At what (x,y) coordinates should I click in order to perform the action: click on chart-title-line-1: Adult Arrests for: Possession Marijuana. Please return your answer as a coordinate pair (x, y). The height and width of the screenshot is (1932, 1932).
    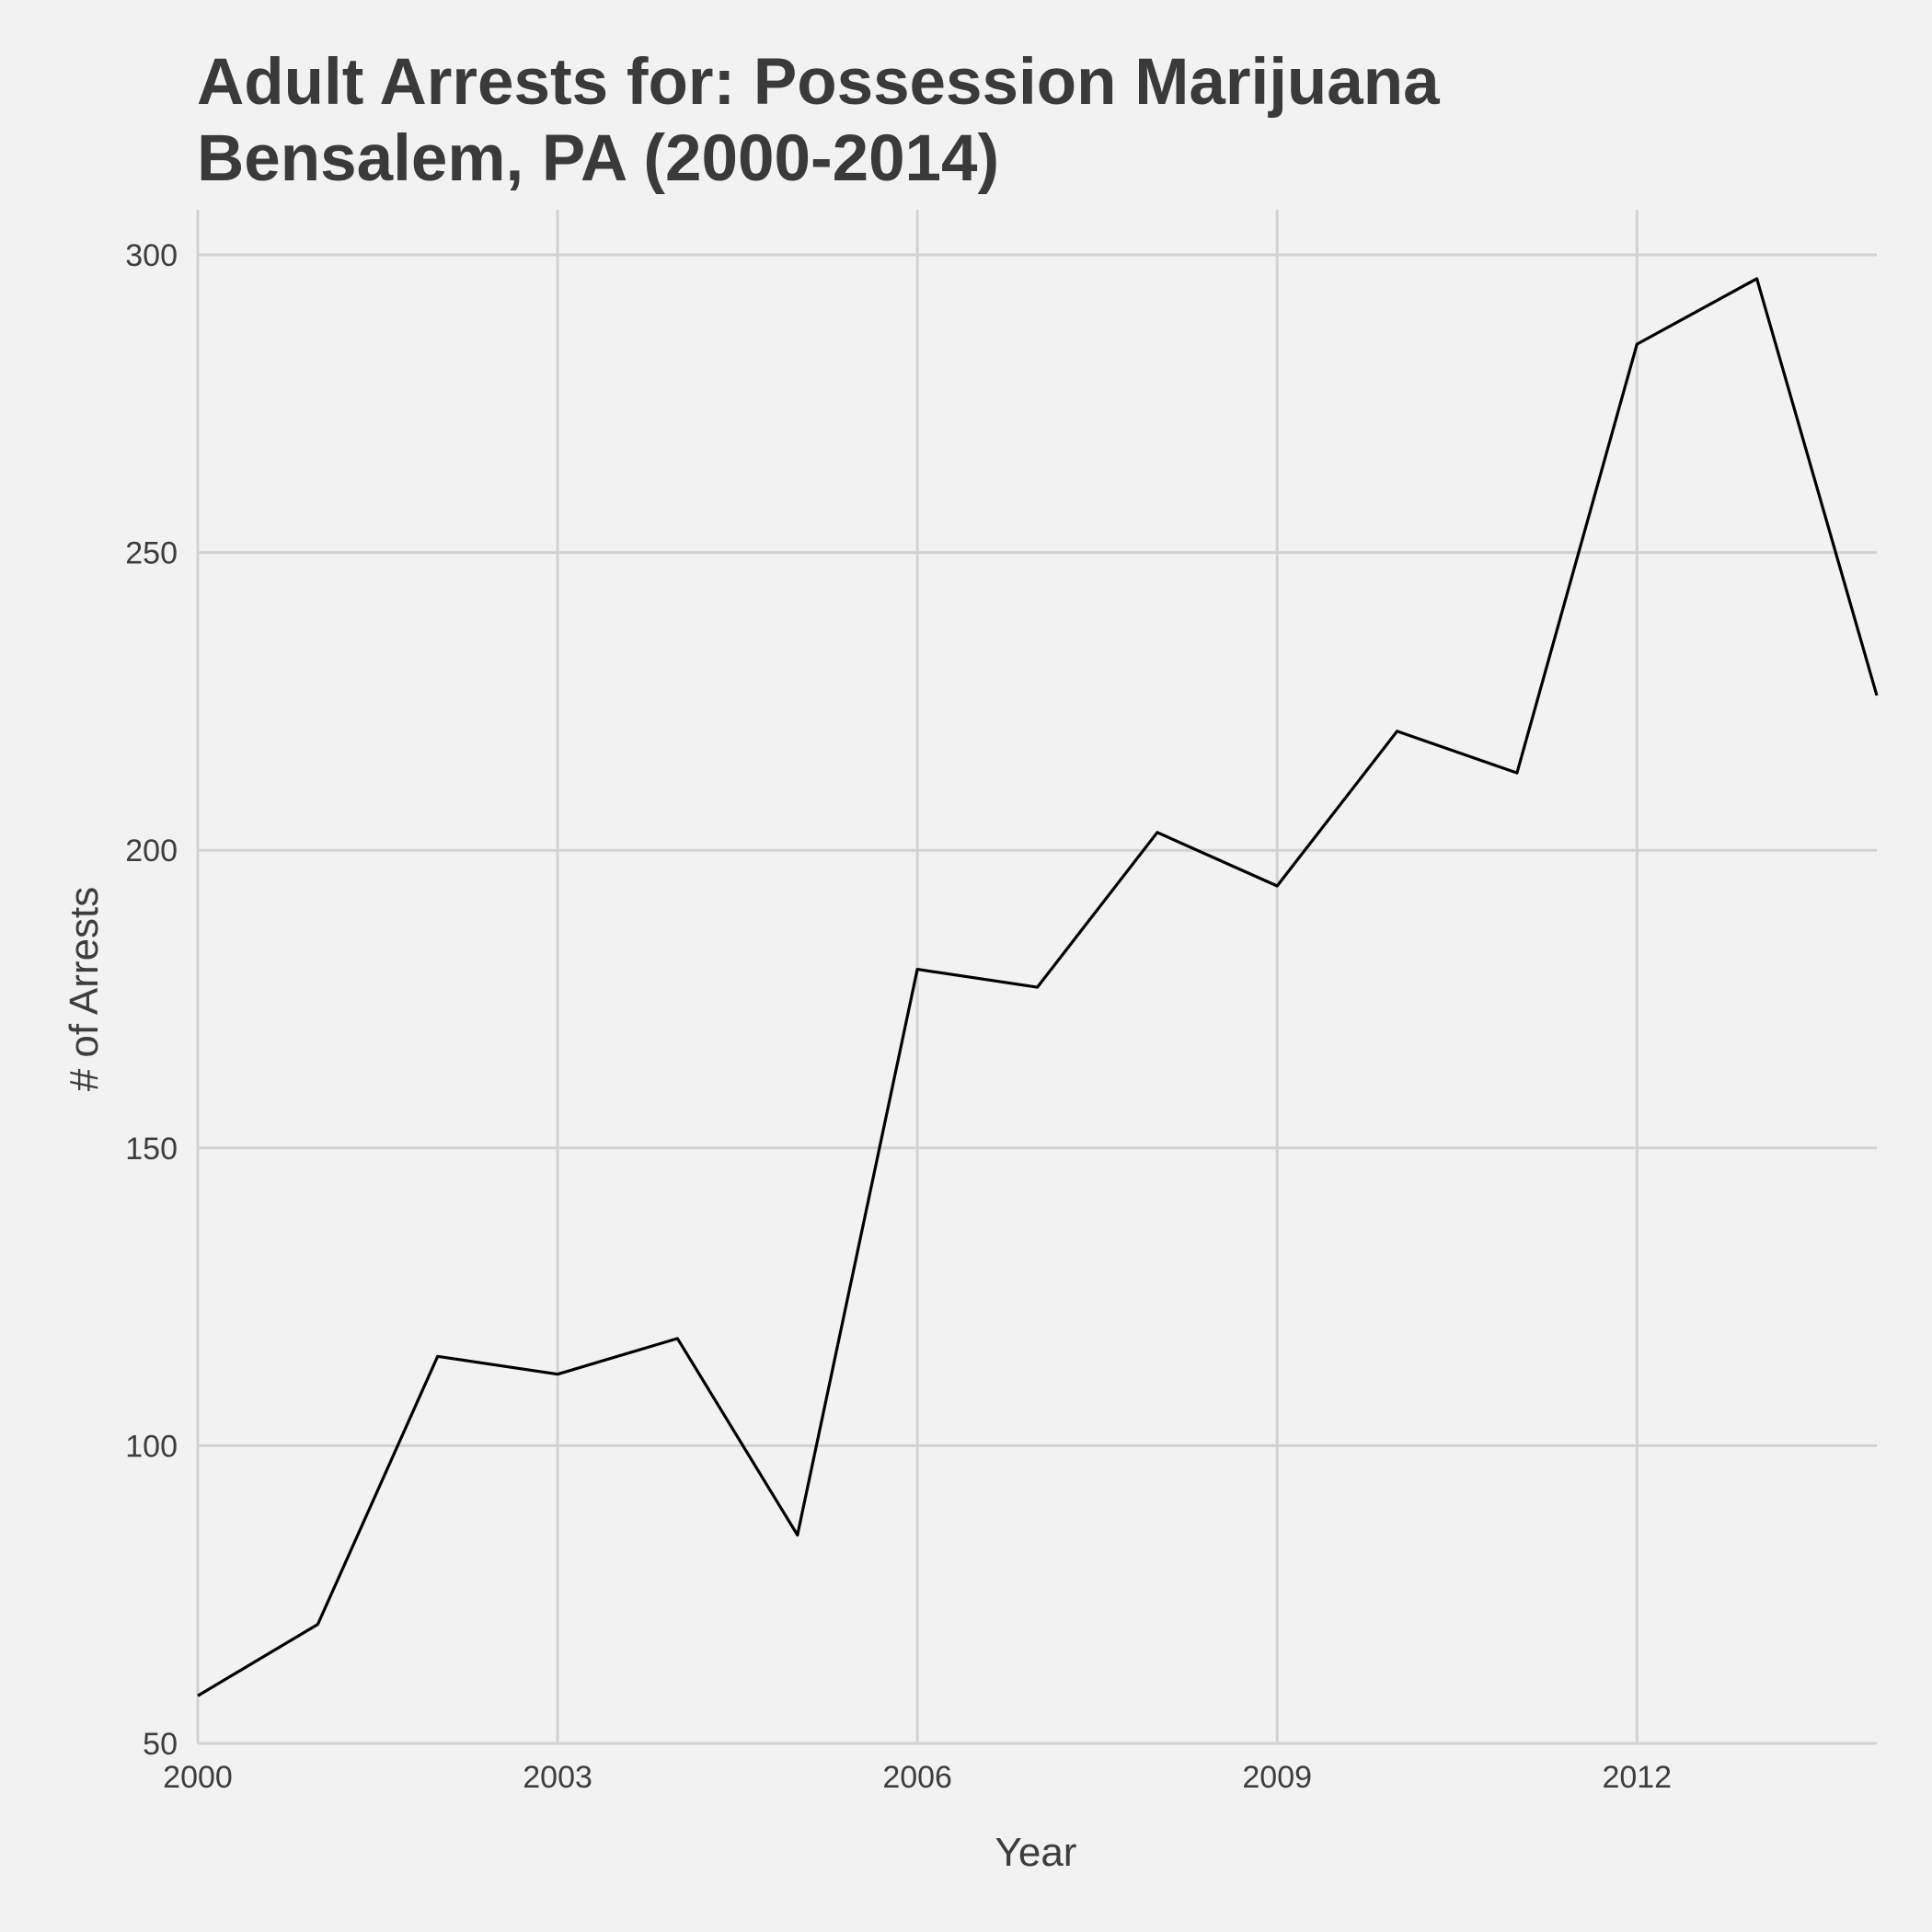
    Looking at the image, I should click on (818, 82).